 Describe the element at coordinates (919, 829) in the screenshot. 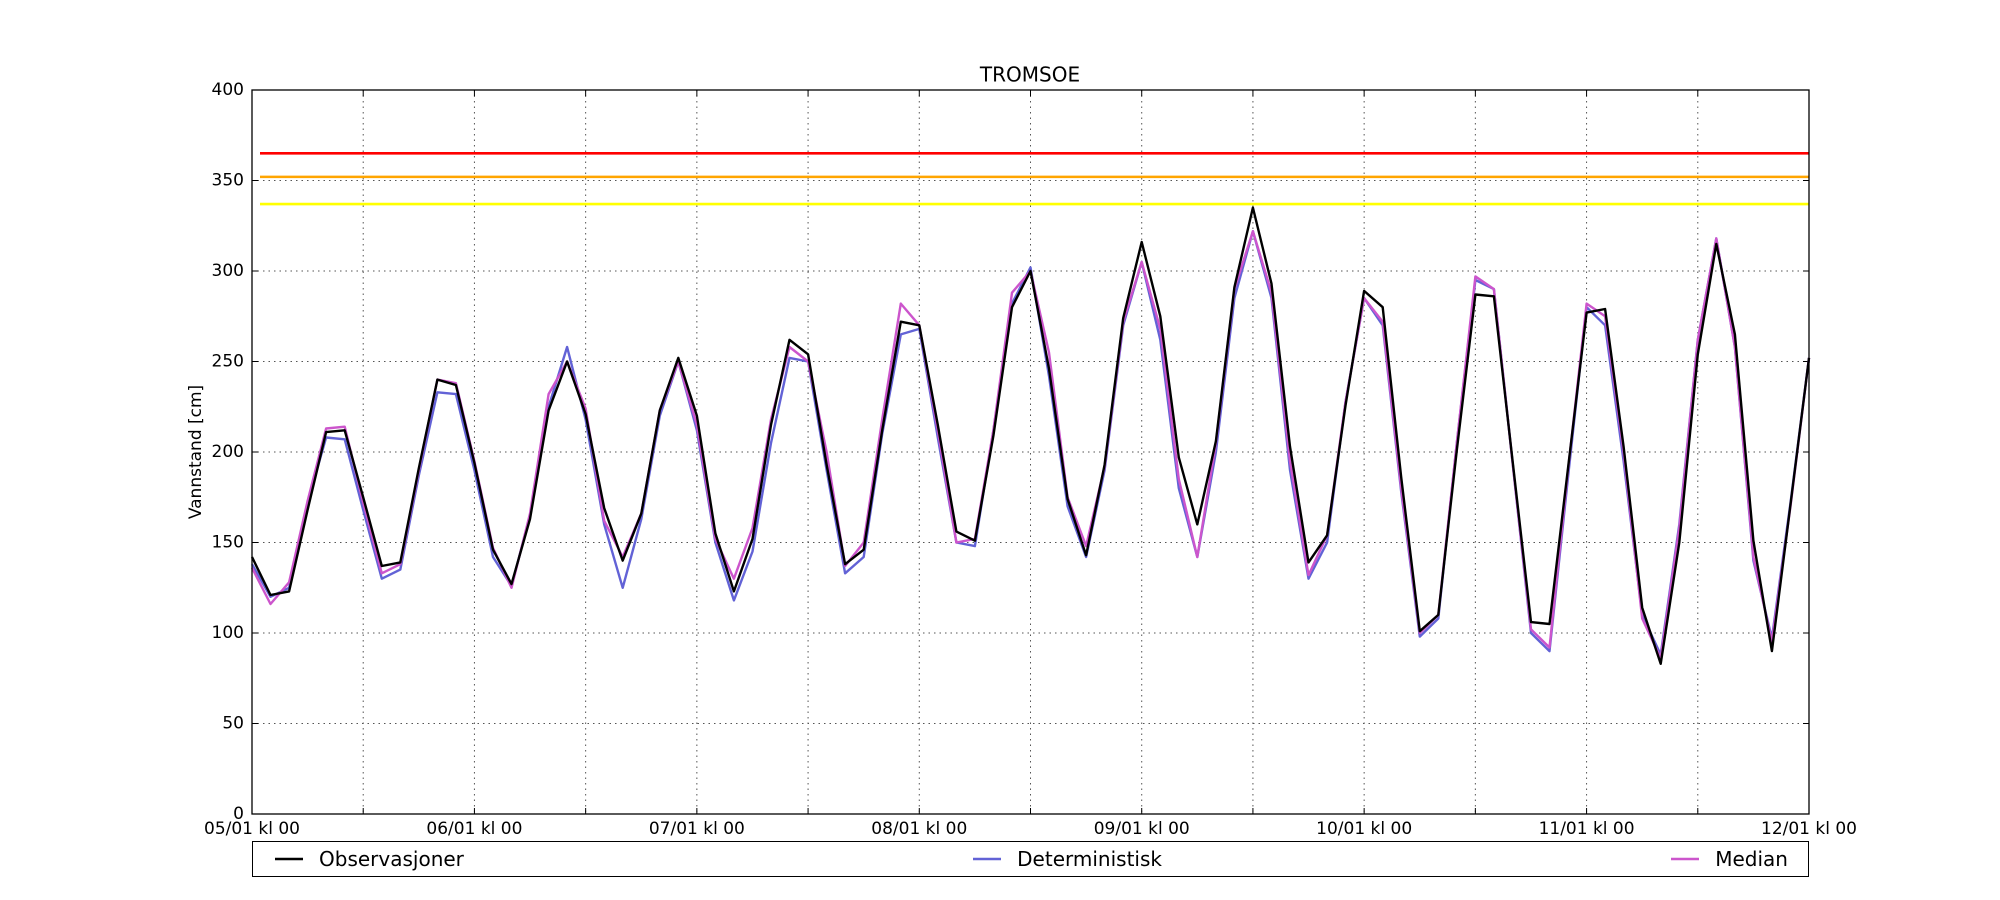

I see `x-tick-label: 08/01 kl 00` at that location.